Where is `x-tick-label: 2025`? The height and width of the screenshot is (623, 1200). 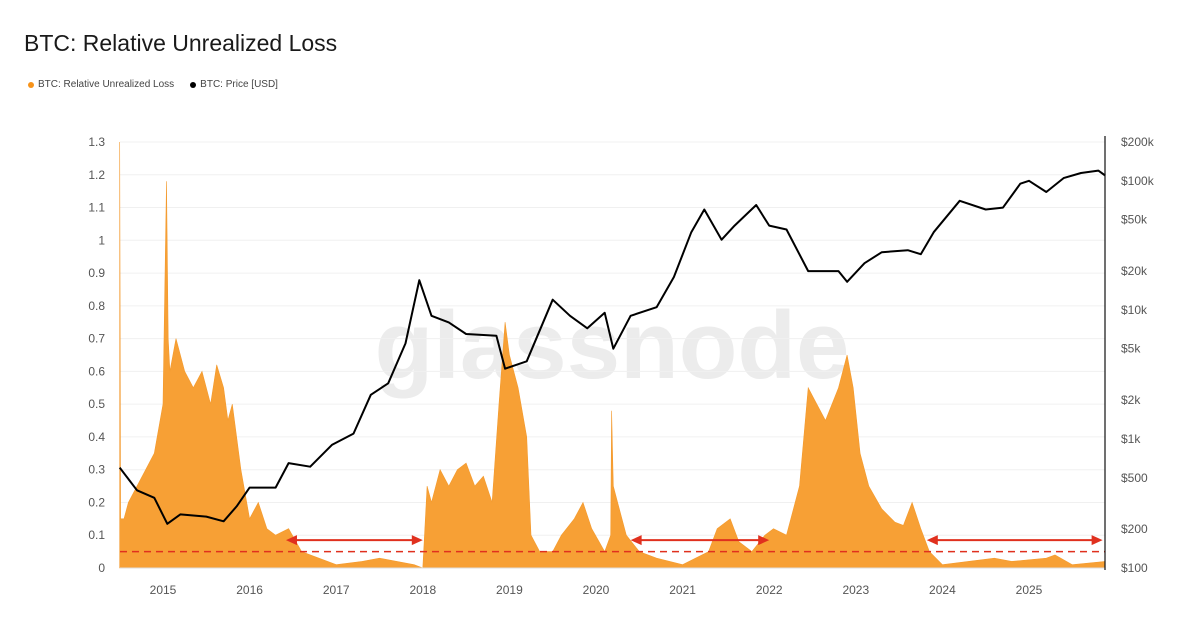 x-tick-label: 2025 is located at coordinates (1029, 590).